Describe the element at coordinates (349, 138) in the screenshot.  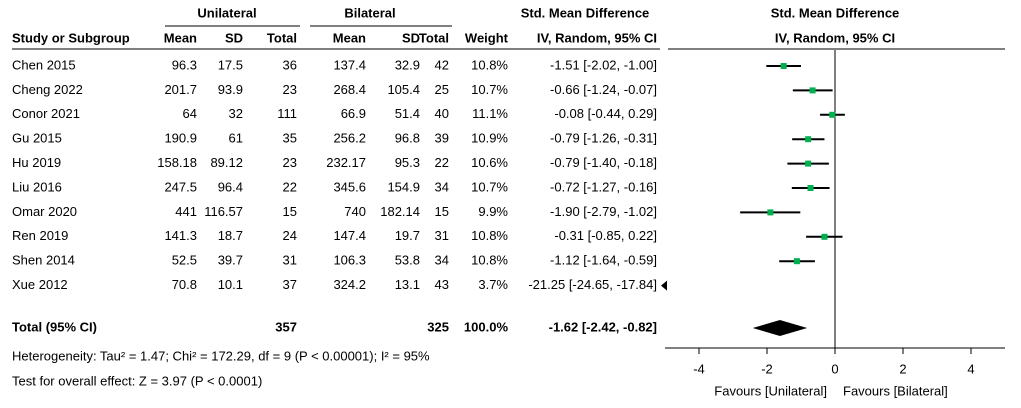
I see `cell: 256.2` at that location.